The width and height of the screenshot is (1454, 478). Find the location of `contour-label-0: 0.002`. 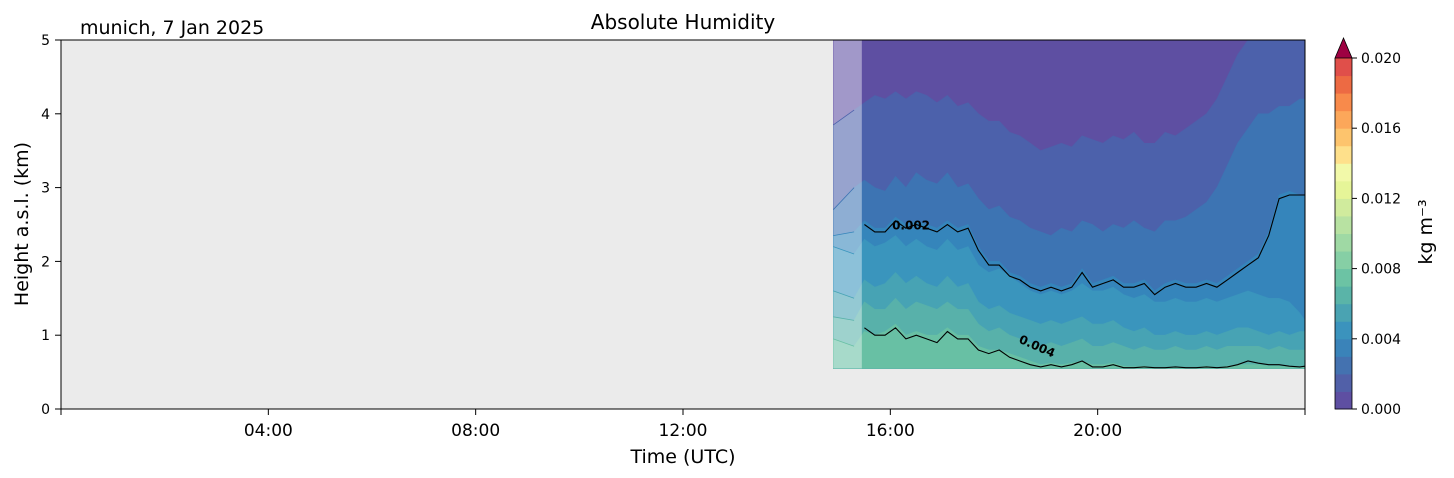

contour-label-0: 0.002 is located at coordinates (911, 226).